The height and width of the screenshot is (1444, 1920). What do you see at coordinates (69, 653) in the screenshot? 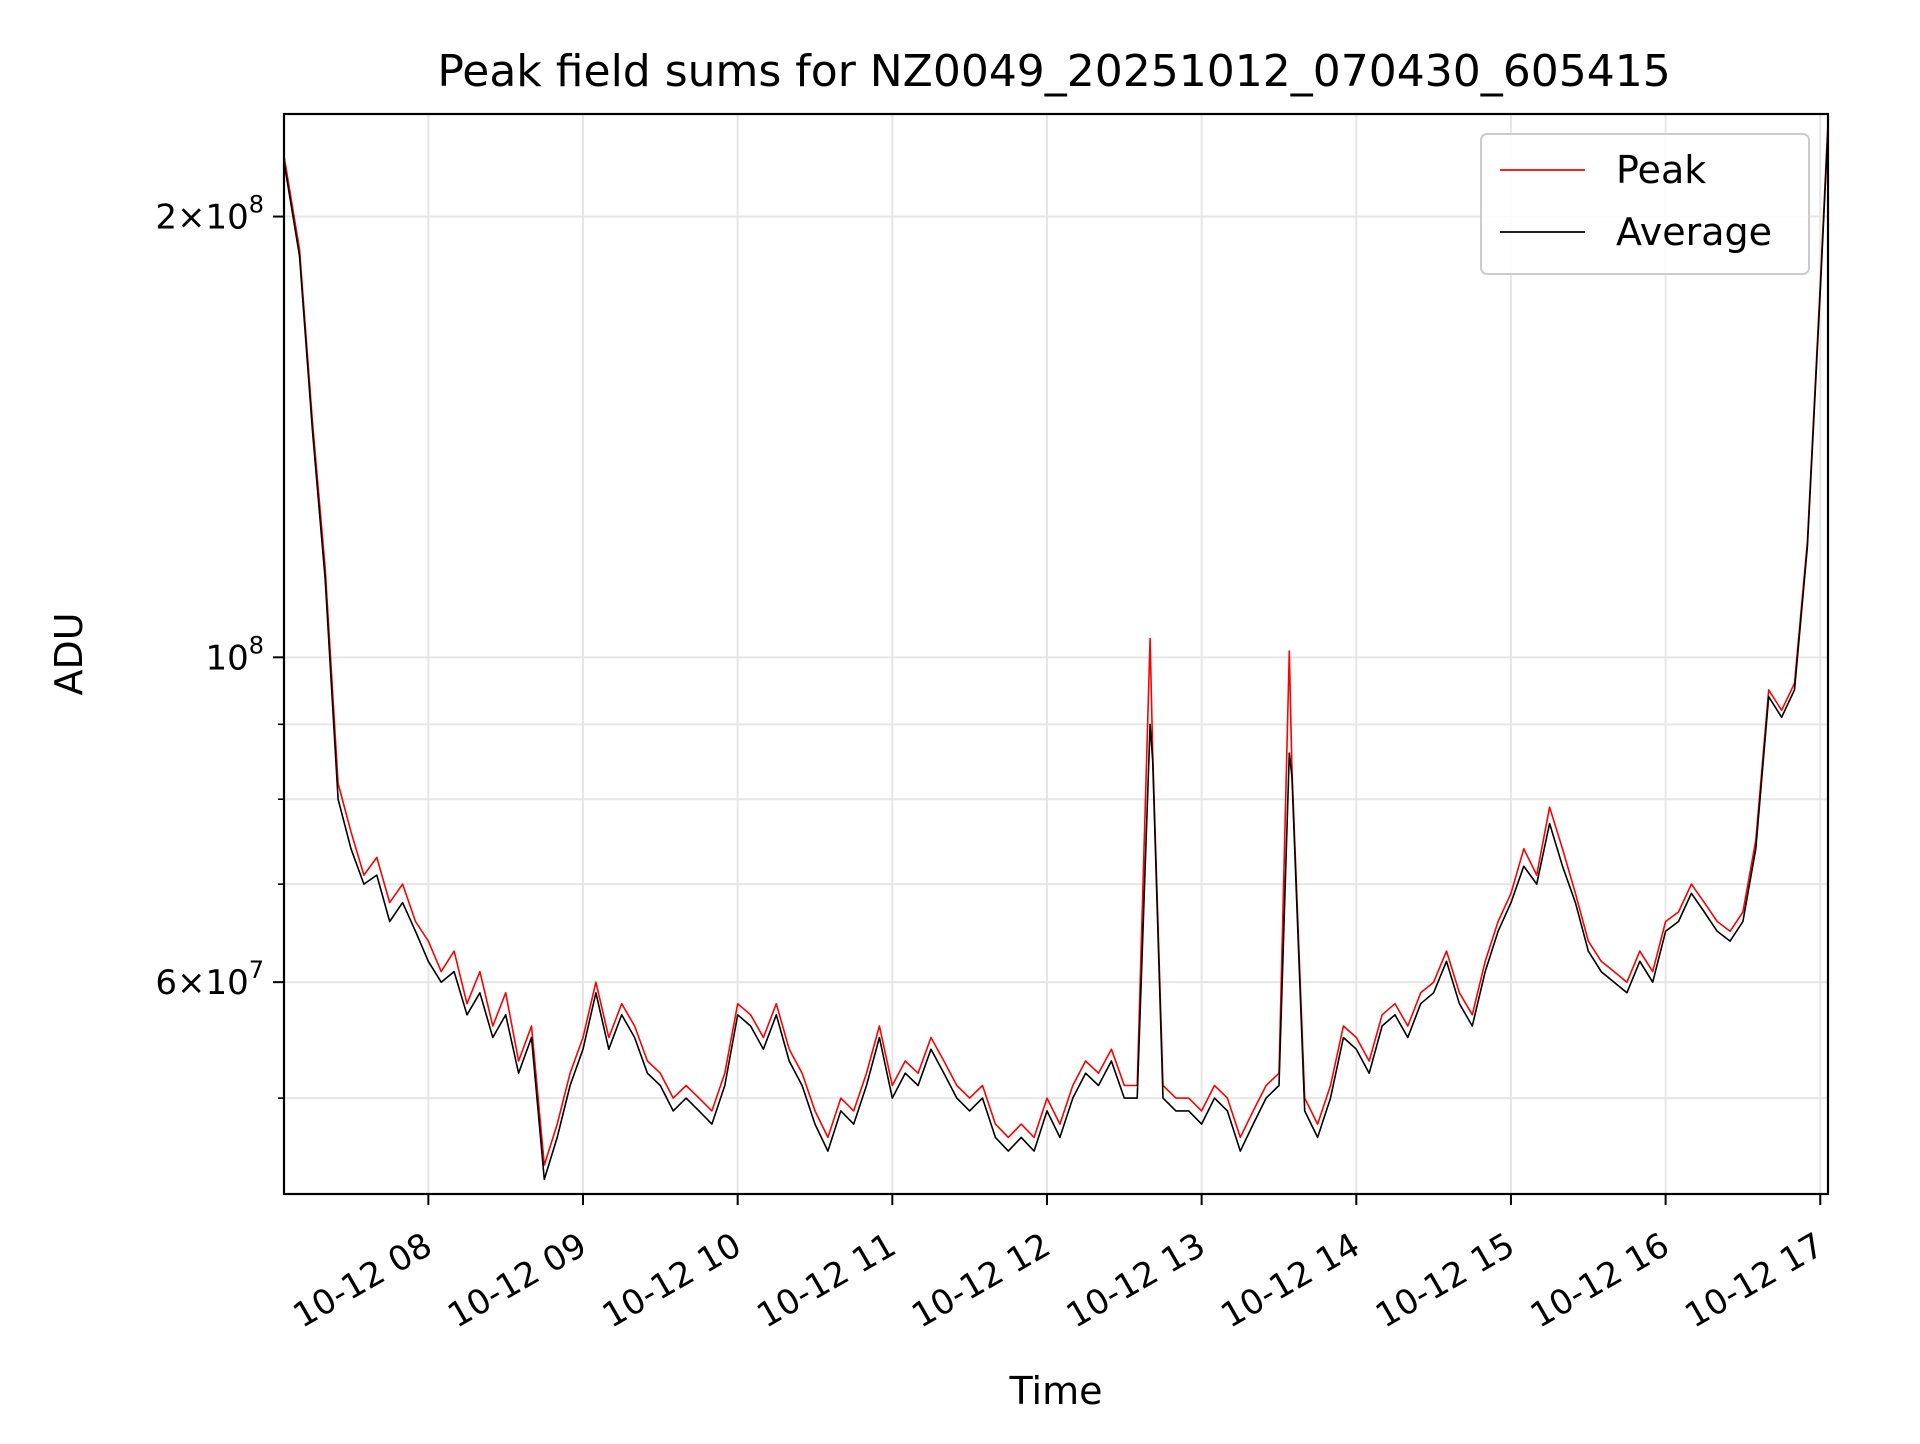
I see `y-axis-label: ADU` at bounding box center [69, 653].